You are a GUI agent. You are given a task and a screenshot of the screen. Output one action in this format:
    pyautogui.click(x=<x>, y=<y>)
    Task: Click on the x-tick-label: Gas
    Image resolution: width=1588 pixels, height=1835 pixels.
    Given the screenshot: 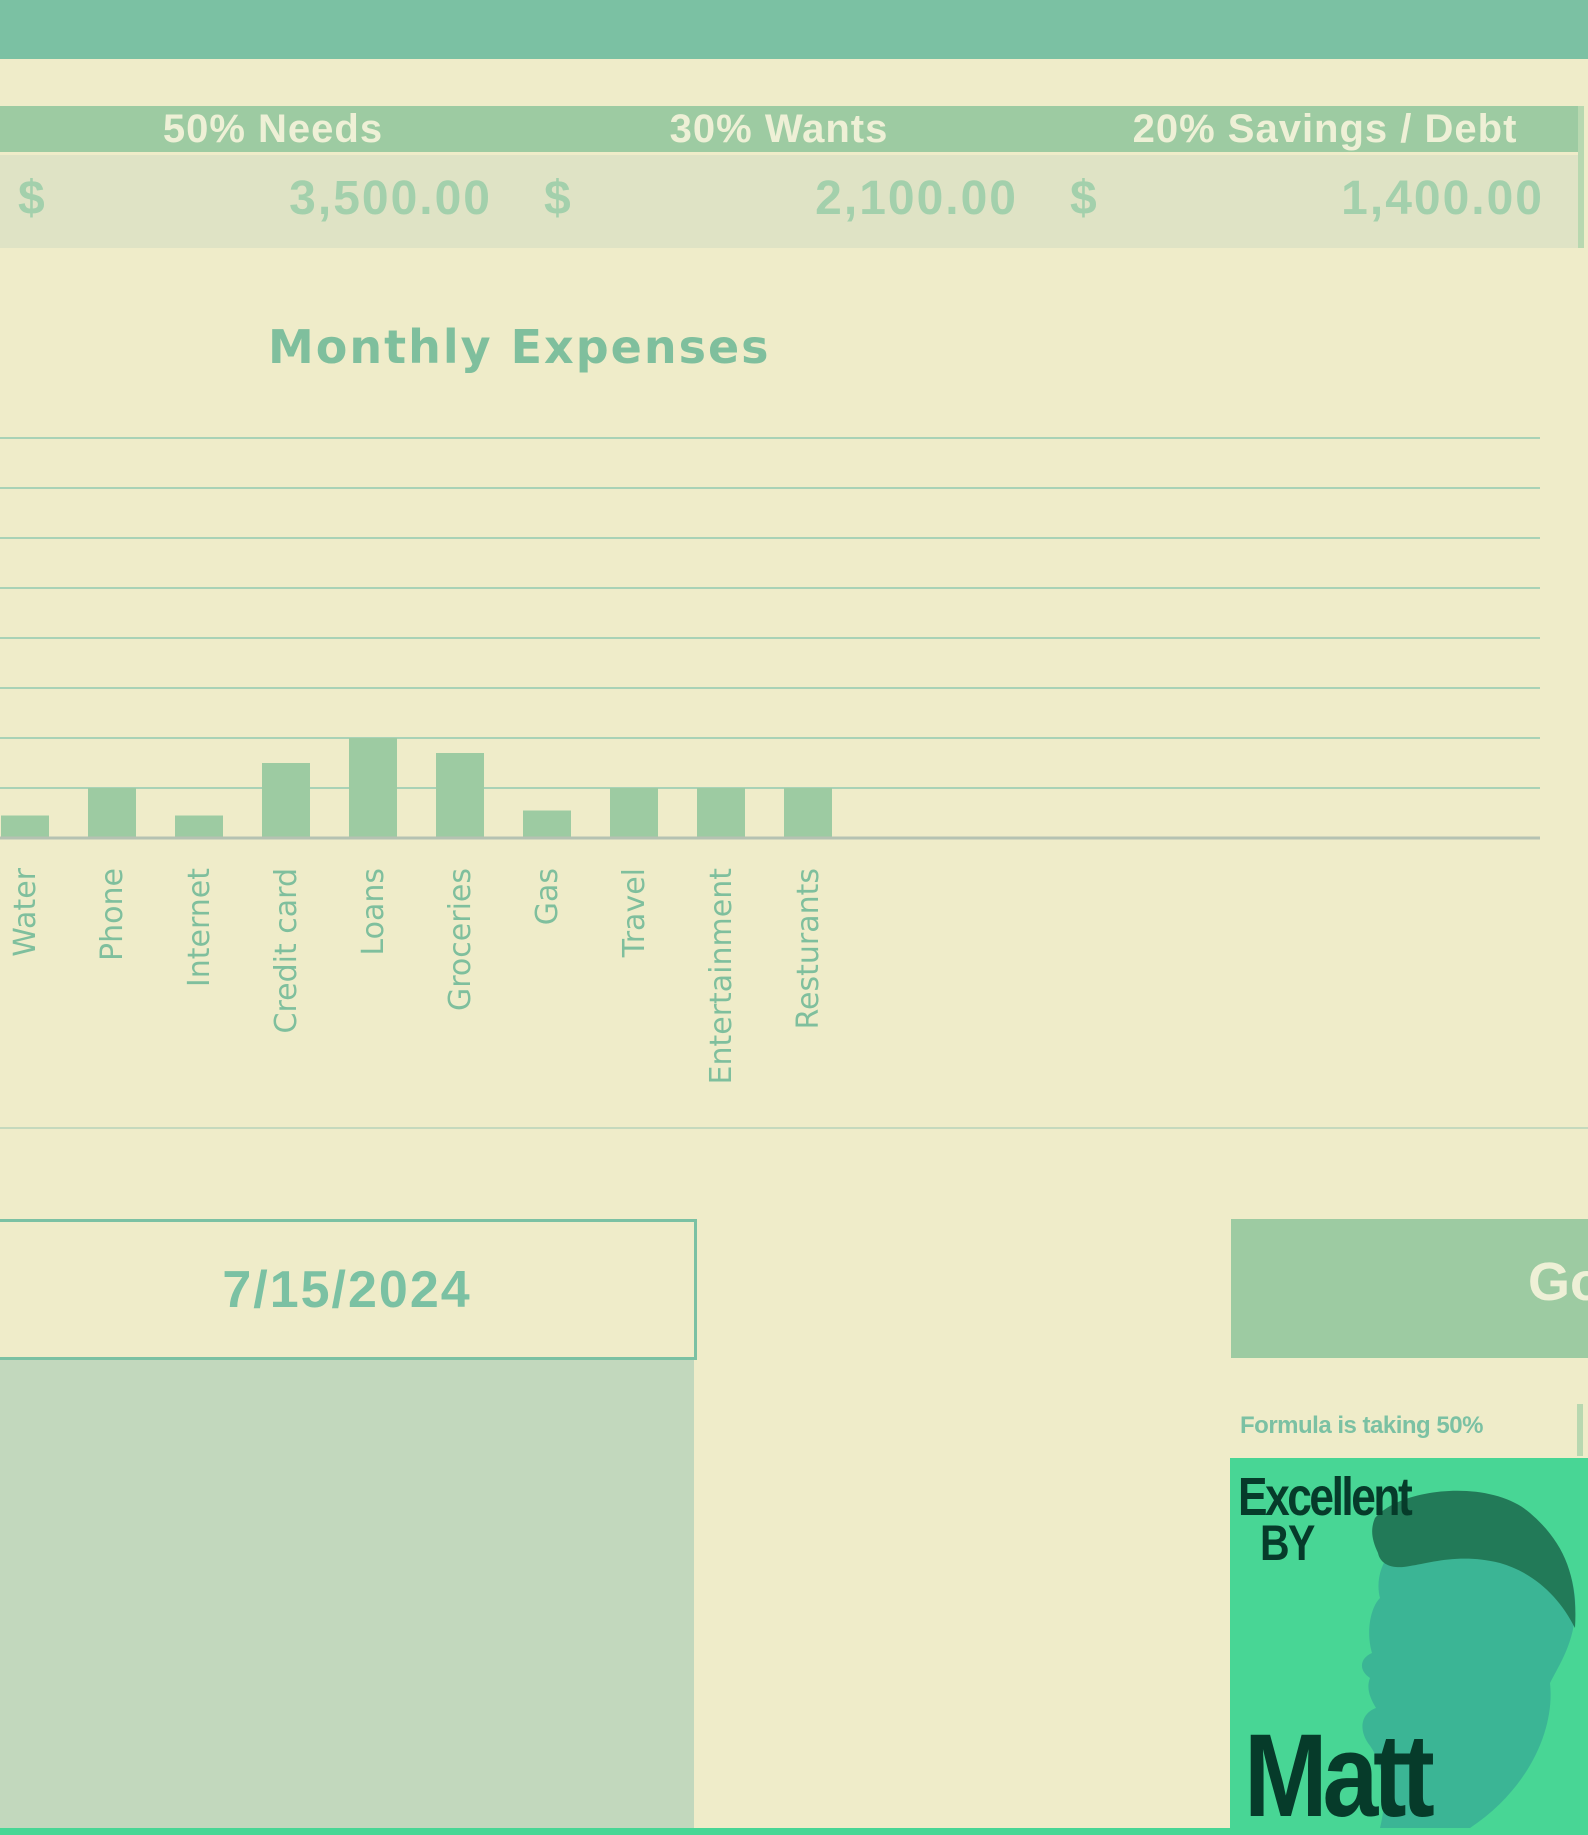 What is the action you would take?
    pyautogui.click(x=547, y=896)
    